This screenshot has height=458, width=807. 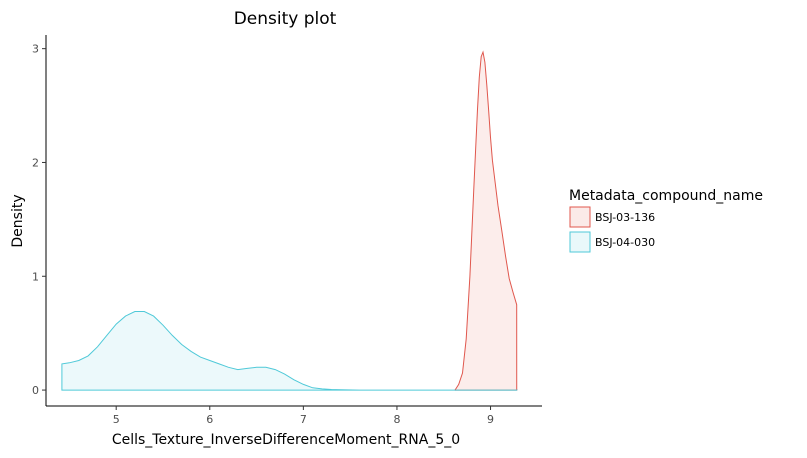 I want to click on legend-label-bsj-04-030: BSJ-04-030, so click(x=625, y=242).